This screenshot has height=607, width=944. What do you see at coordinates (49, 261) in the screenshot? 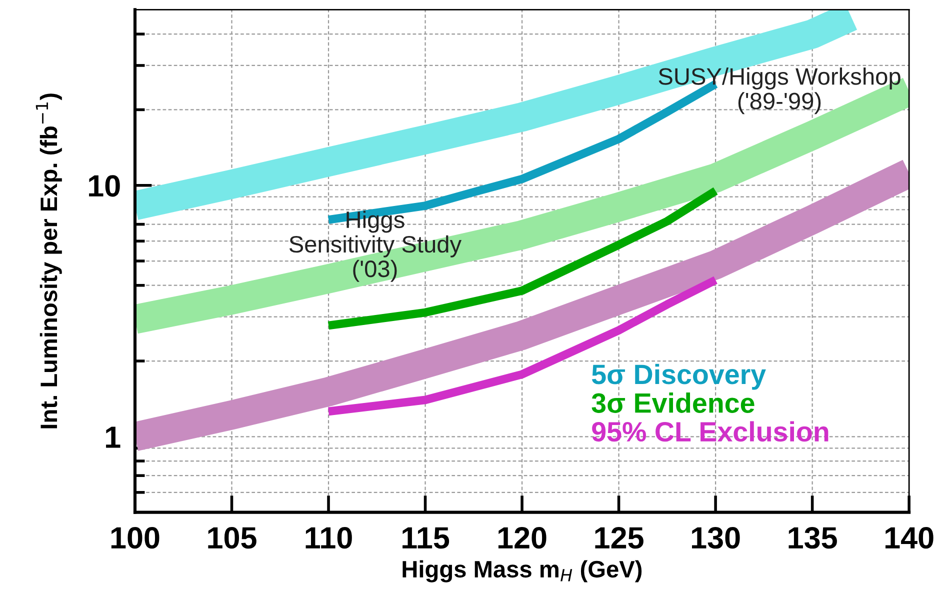
I see `y-axis-title: Int. Luminosity per Exp. (fb$^{−1}$)` at bounding box center [49, 261].